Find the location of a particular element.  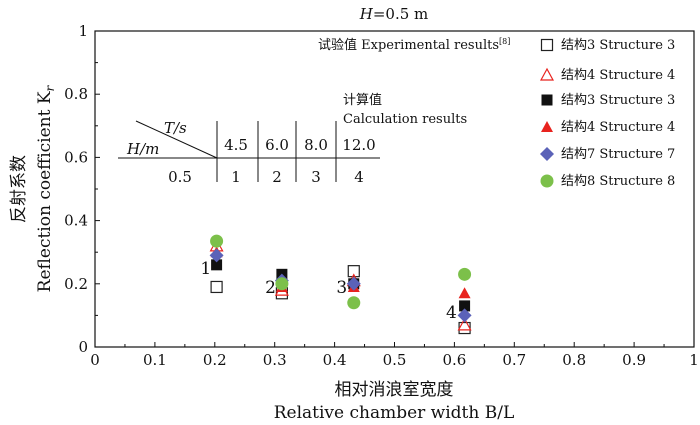

y-tick-label: 0 is located at coordinates (83, 347).